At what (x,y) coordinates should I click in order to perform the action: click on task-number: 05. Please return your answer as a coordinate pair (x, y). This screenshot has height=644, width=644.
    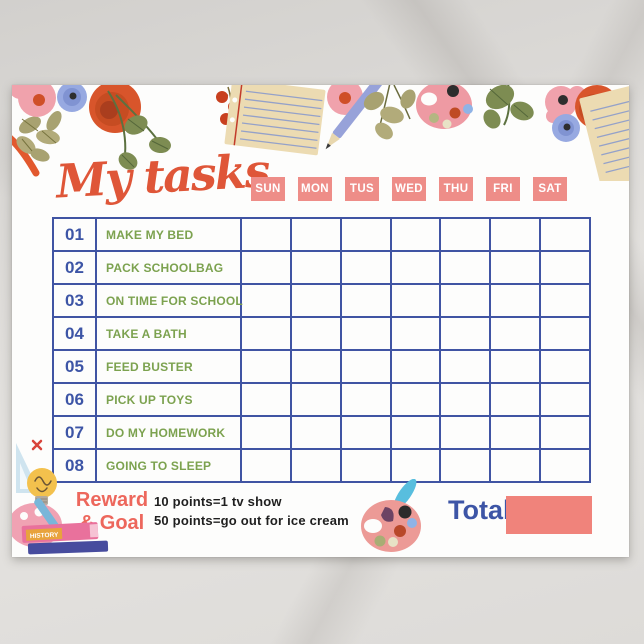
    Looking at the image, I should click on (75, 367).